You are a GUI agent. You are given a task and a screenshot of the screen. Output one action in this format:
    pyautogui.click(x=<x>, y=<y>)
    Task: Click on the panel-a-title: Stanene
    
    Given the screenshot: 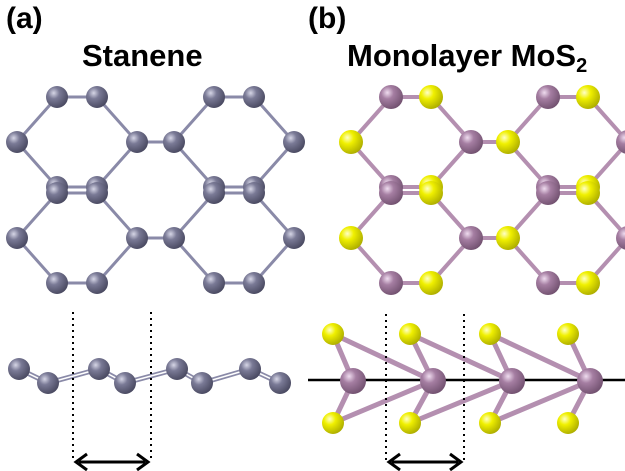 What is the action you would take?
    pyautogui.click(x=142, y=55)
    